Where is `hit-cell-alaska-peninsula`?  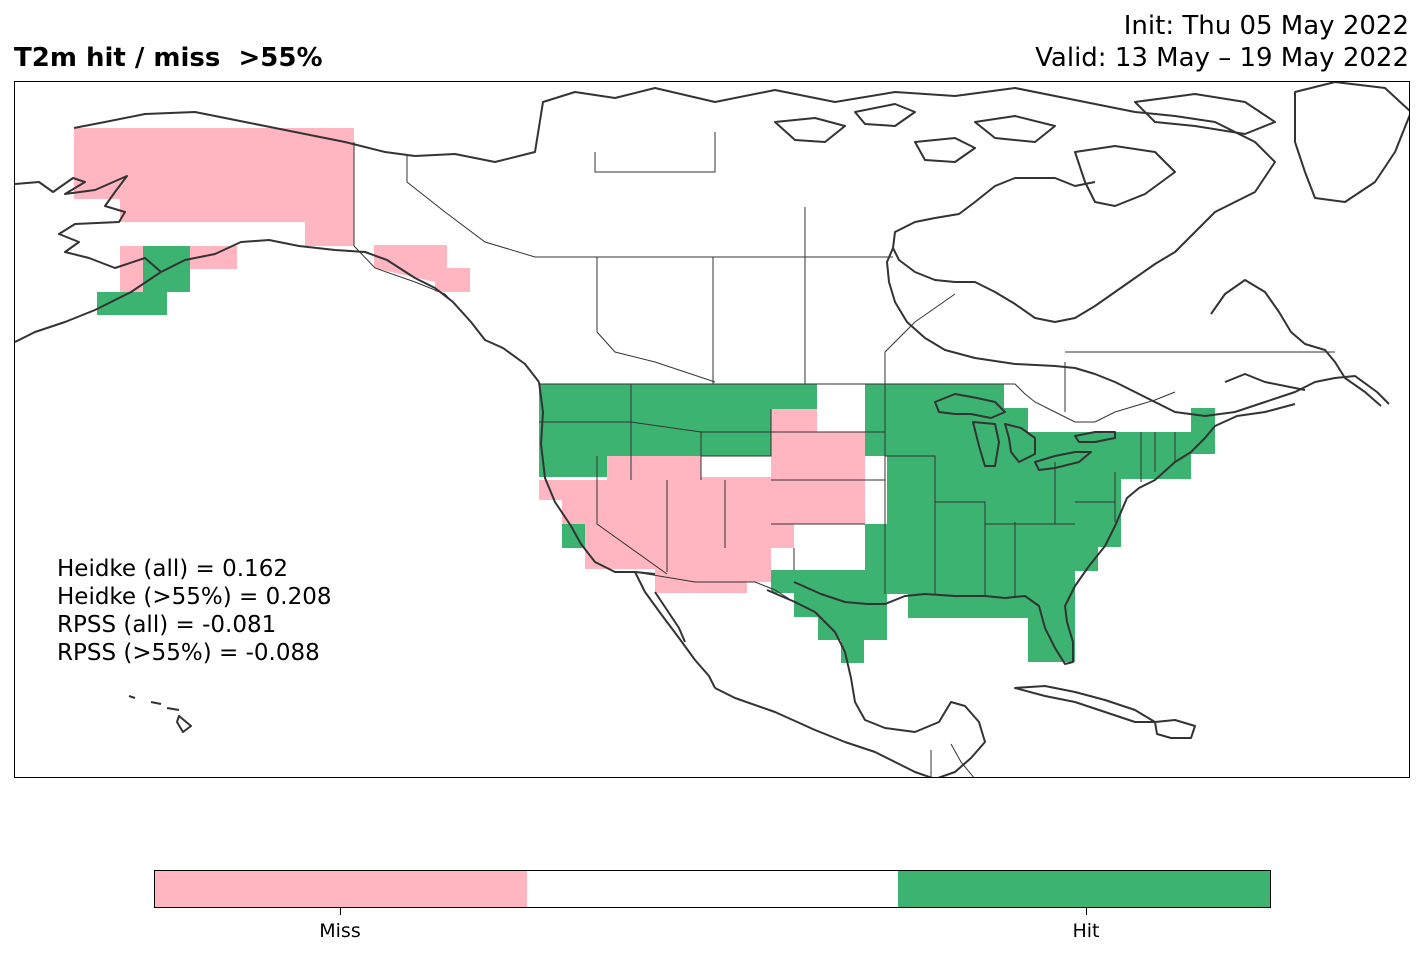
hit-cell-alaska-peninsula is located at coordinates (143, 280).